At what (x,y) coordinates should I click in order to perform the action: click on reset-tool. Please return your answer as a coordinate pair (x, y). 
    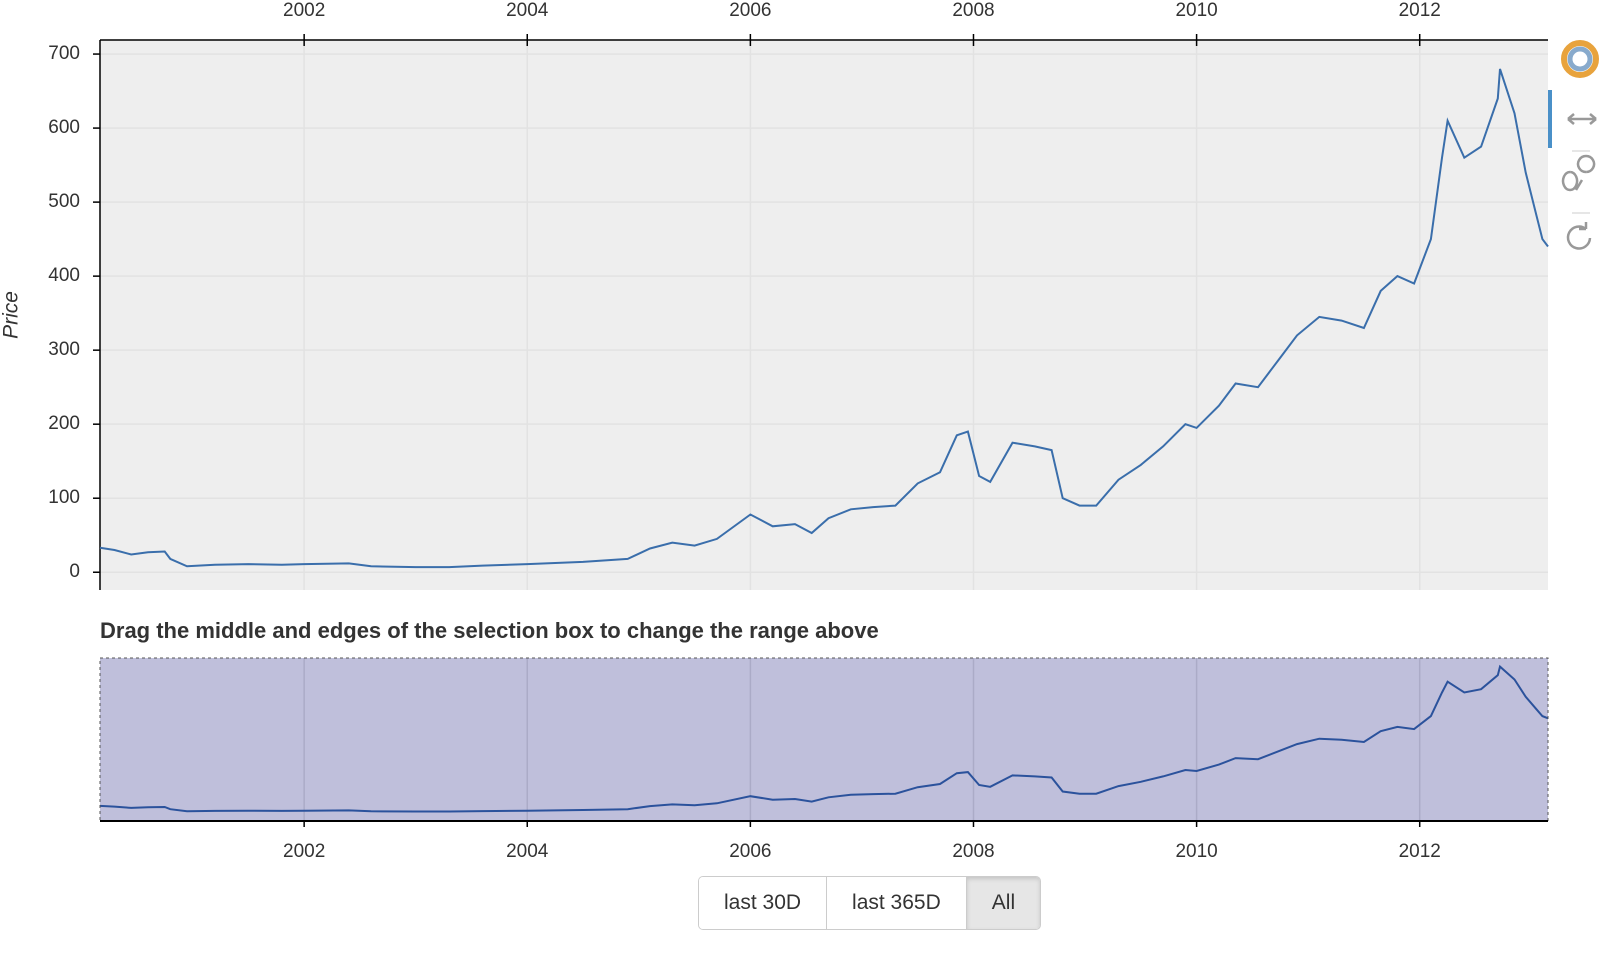
    Looking at the image, I should click on (1579, 236).